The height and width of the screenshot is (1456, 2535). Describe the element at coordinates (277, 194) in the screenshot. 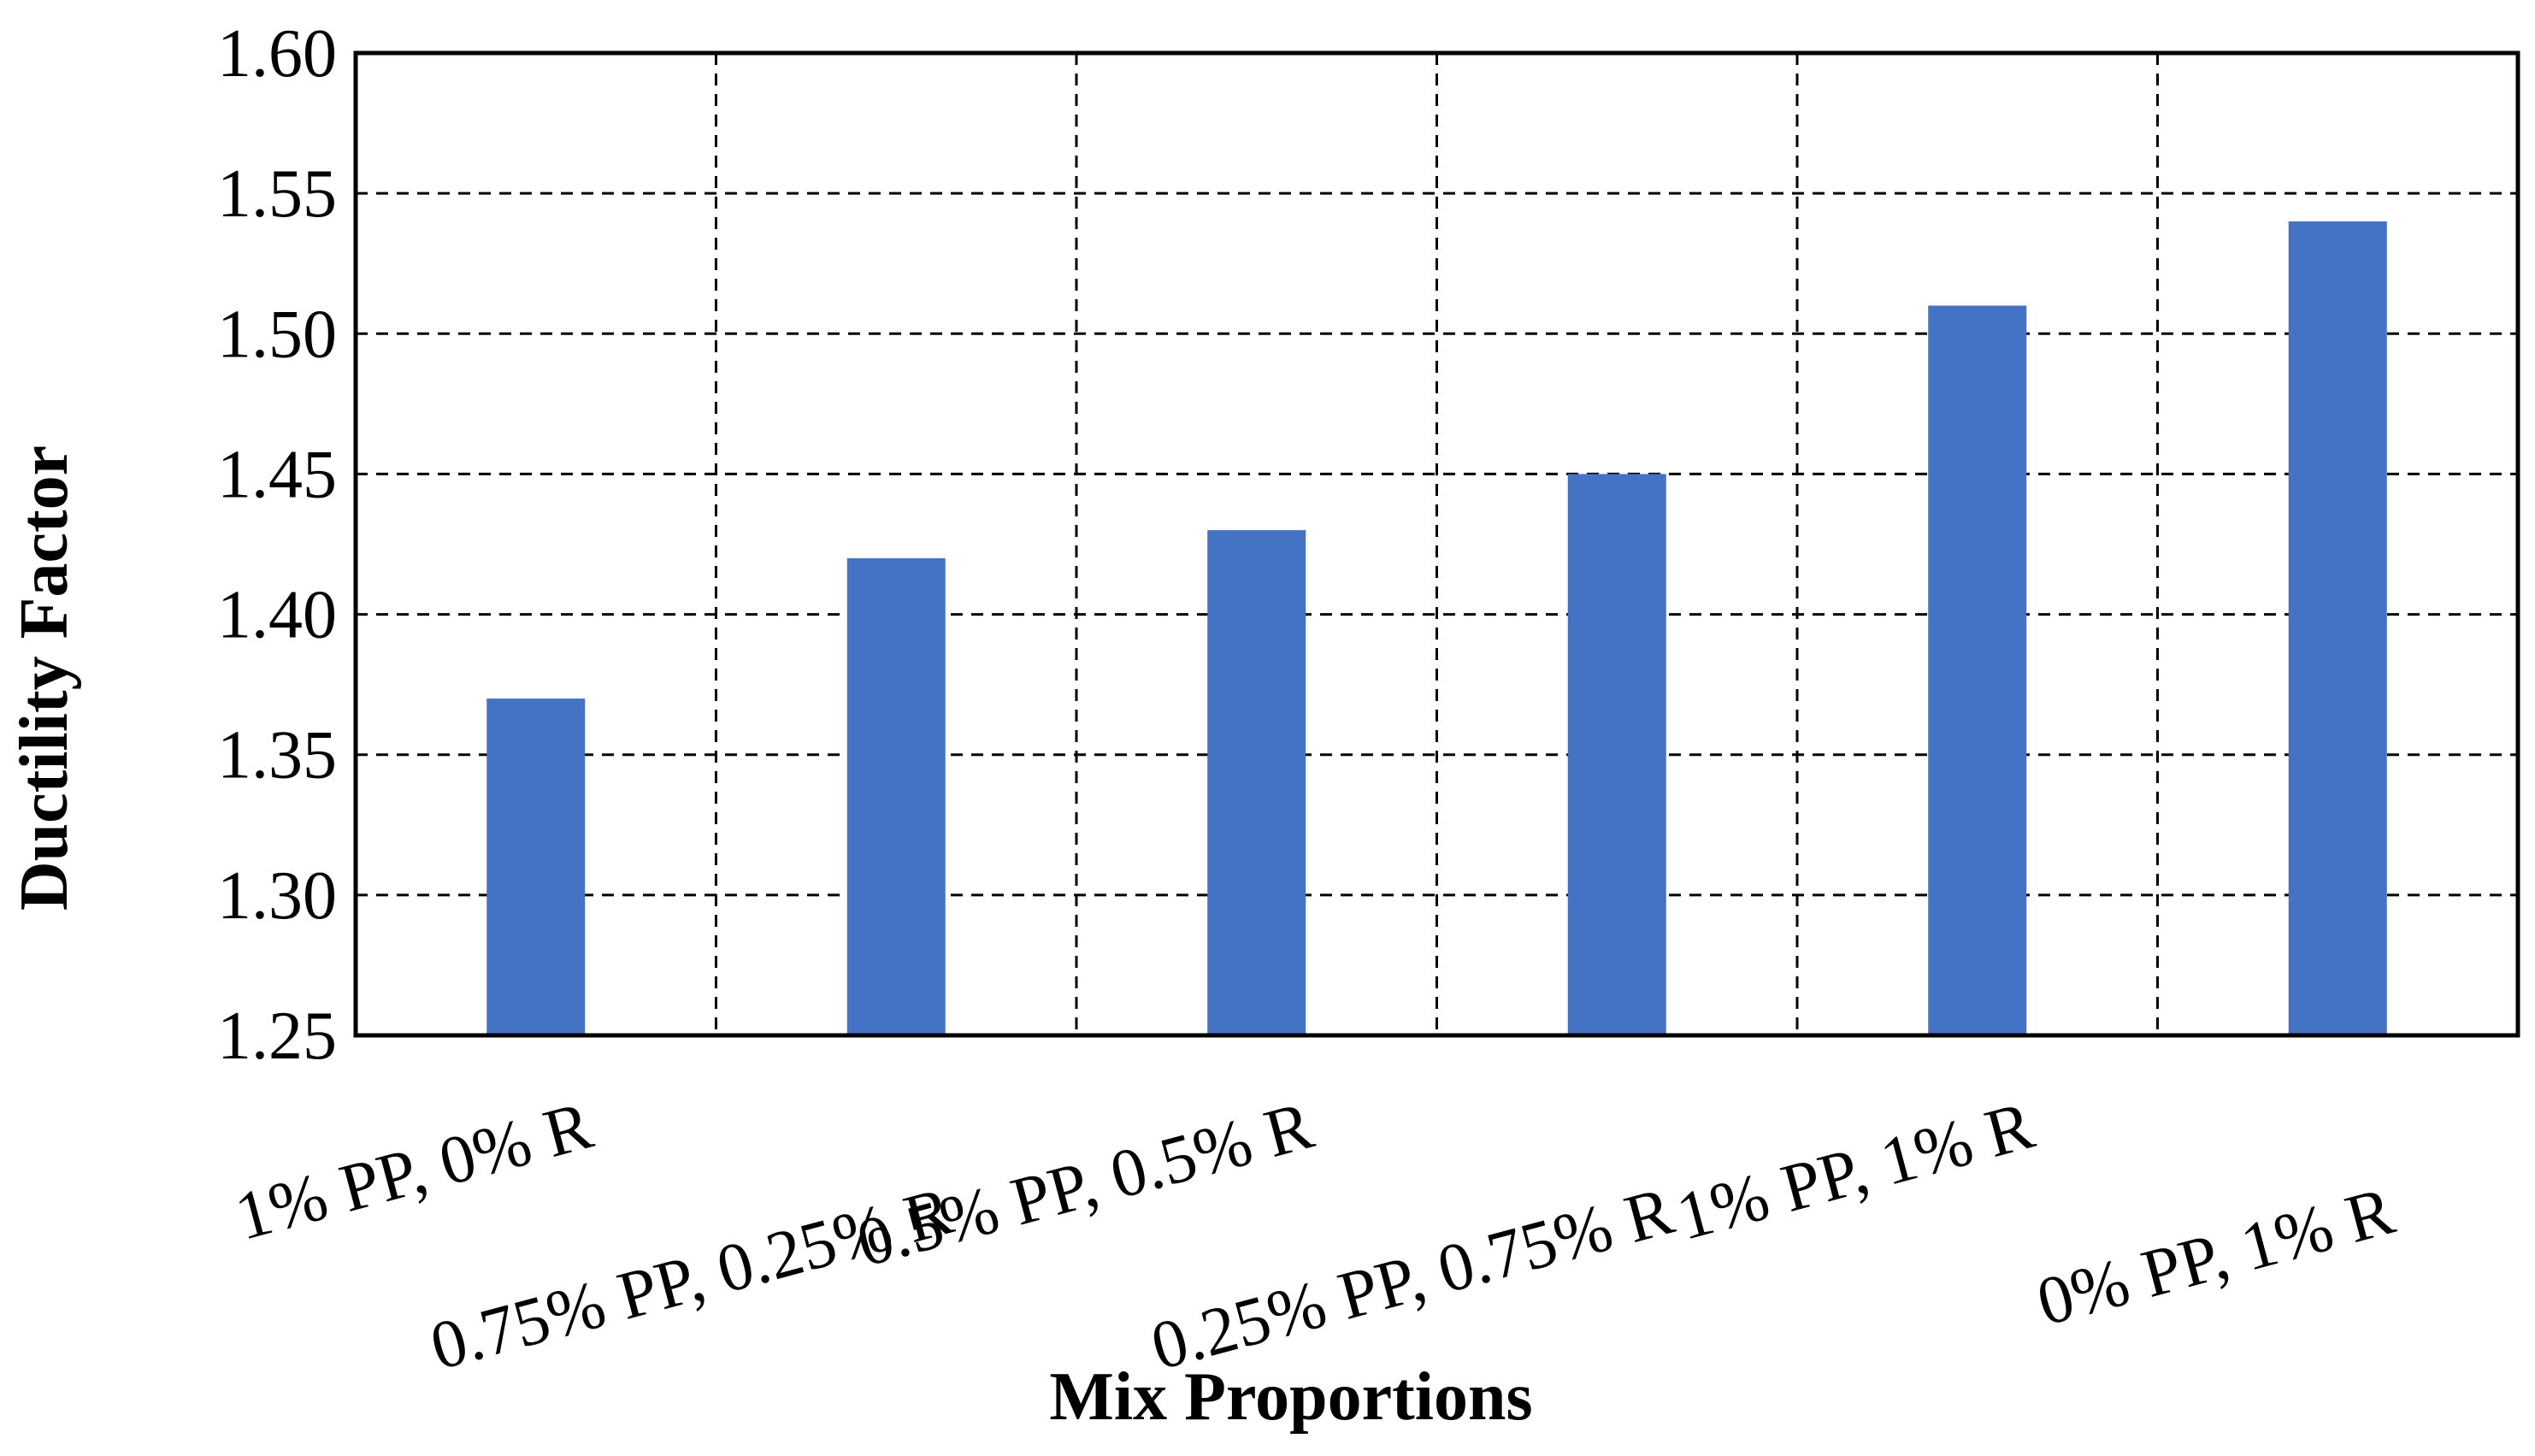

I see `y-tick-label: 1.55` at that location.